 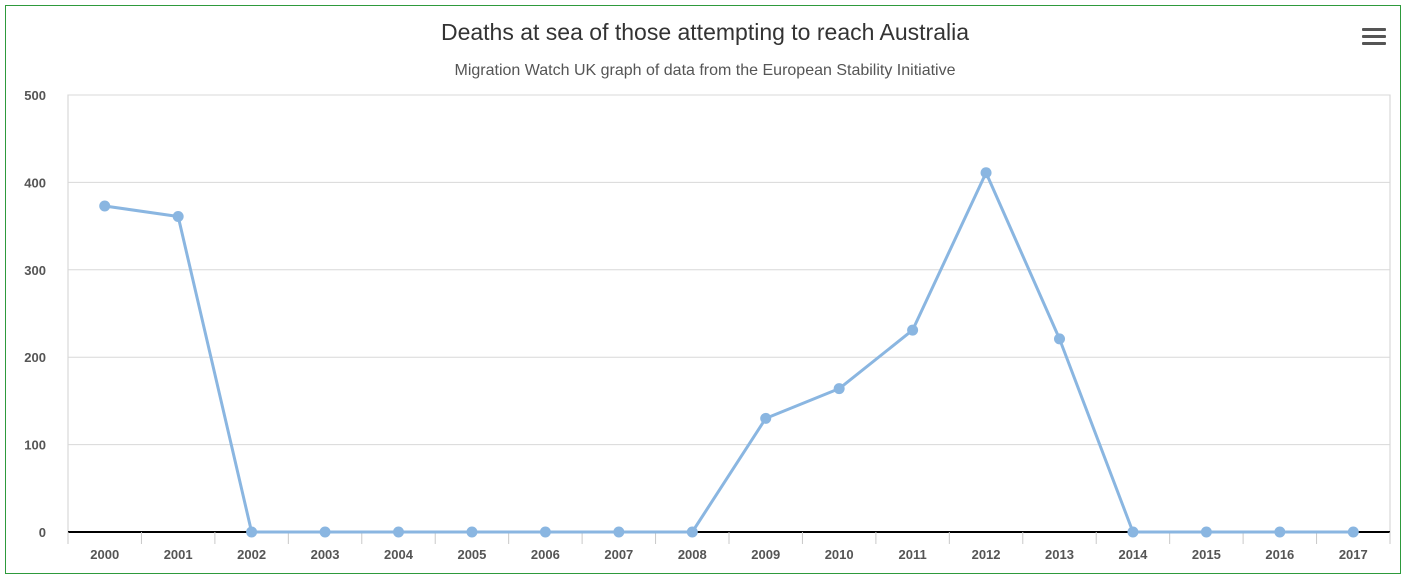 What do you see at coordinates (545, 554) in the screenshot?
I see `x-tick-label: 2006` at bounding box center [545, 554].